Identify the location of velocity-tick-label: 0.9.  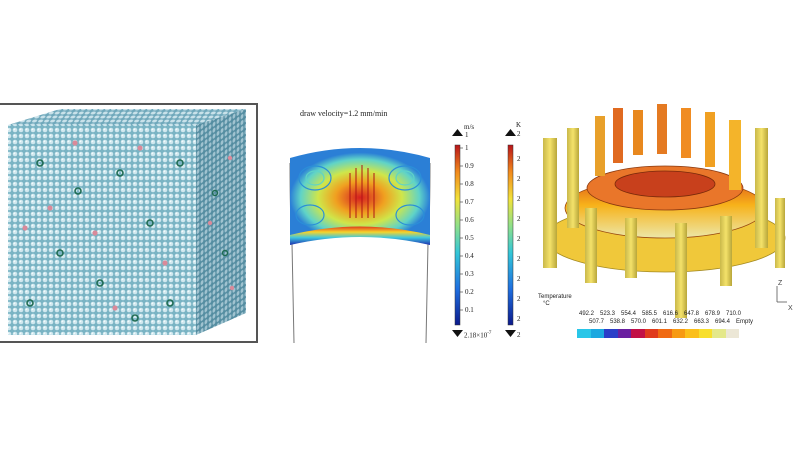
(469, 166).